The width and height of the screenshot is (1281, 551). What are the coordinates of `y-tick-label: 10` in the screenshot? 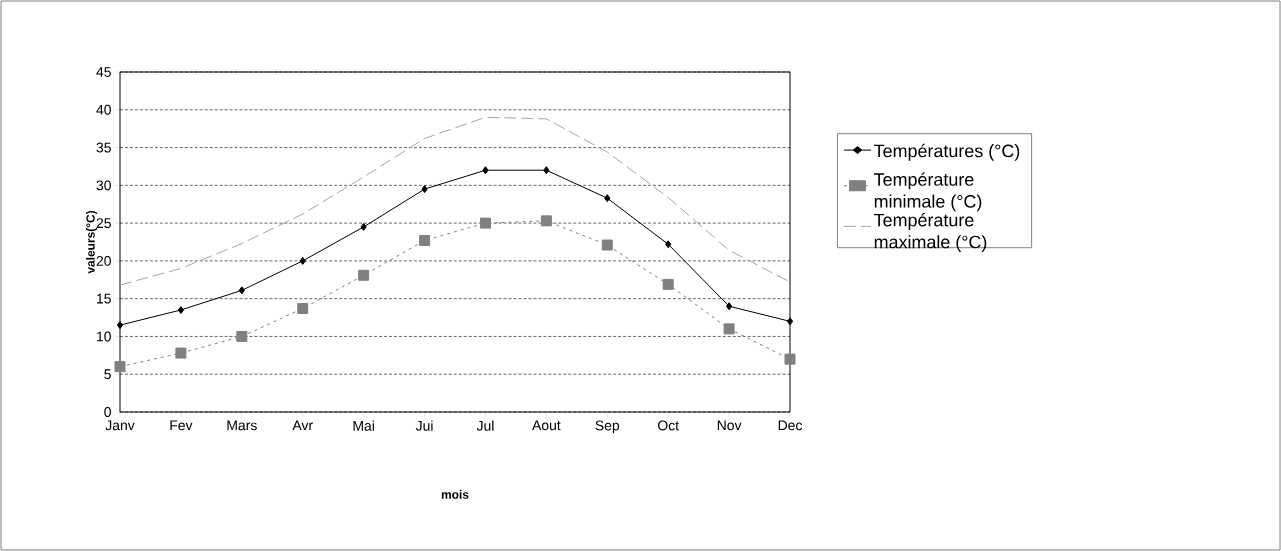 It's located at (104, 336).